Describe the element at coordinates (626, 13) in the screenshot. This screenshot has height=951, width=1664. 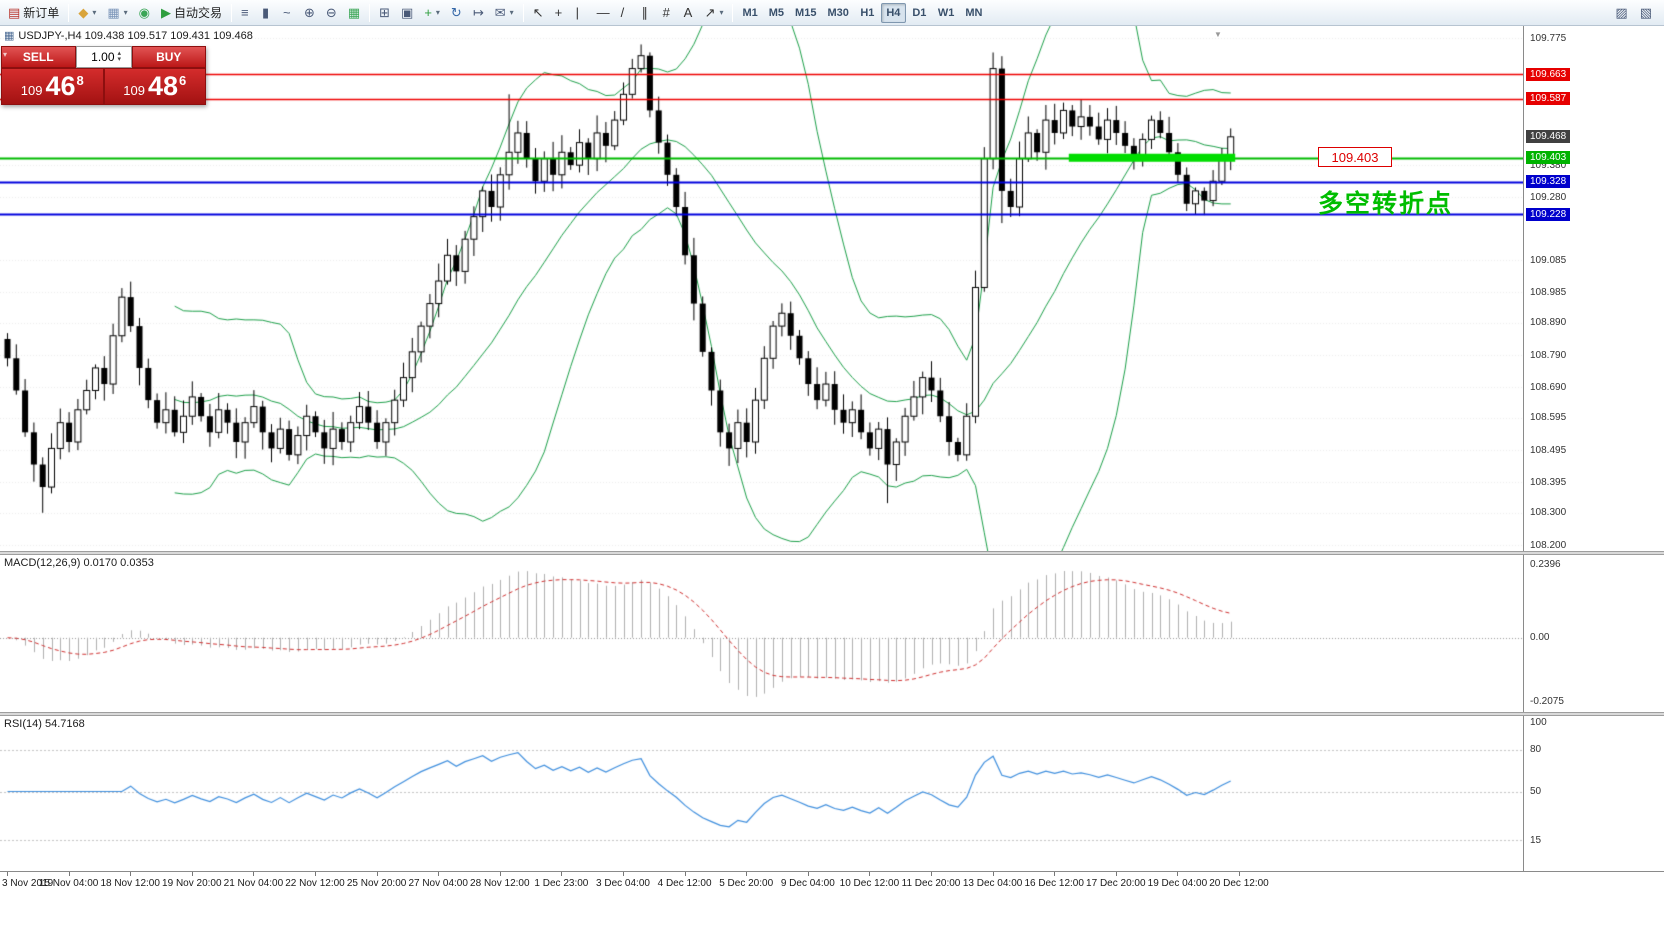
I see `trendline-icon: /` at that location.